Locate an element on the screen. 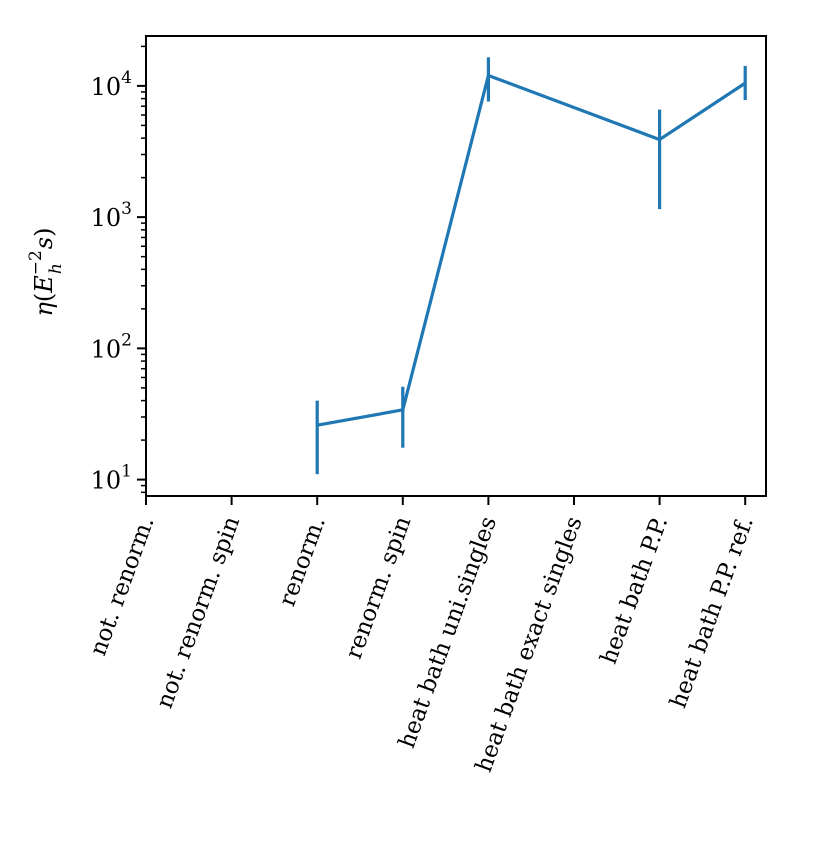 This screenshot has width=829, height=867. y-label-e: E is located at coordinates (44, 284).